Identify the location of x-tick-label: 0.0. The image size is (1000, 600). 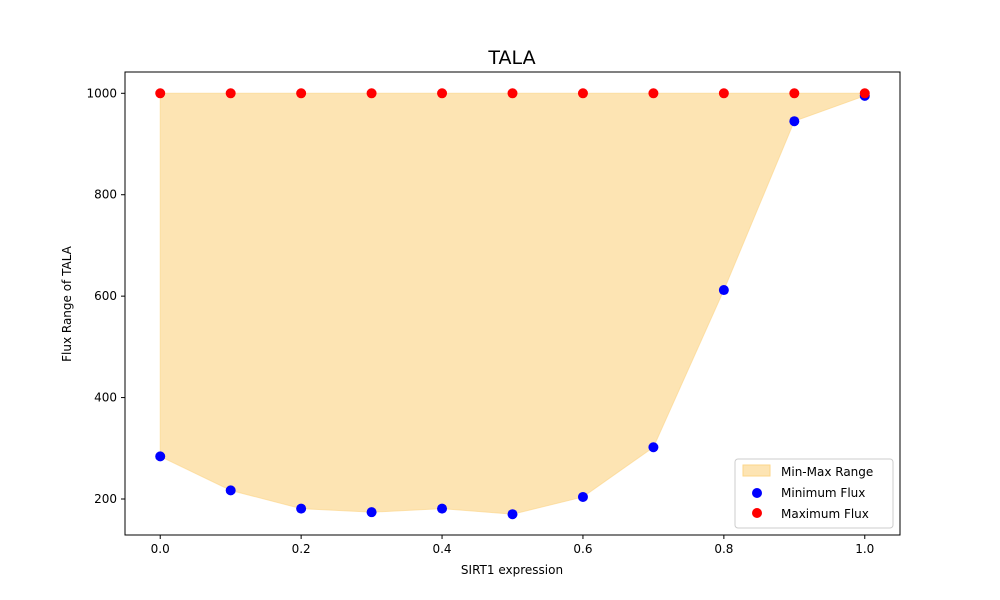
(160, 549).